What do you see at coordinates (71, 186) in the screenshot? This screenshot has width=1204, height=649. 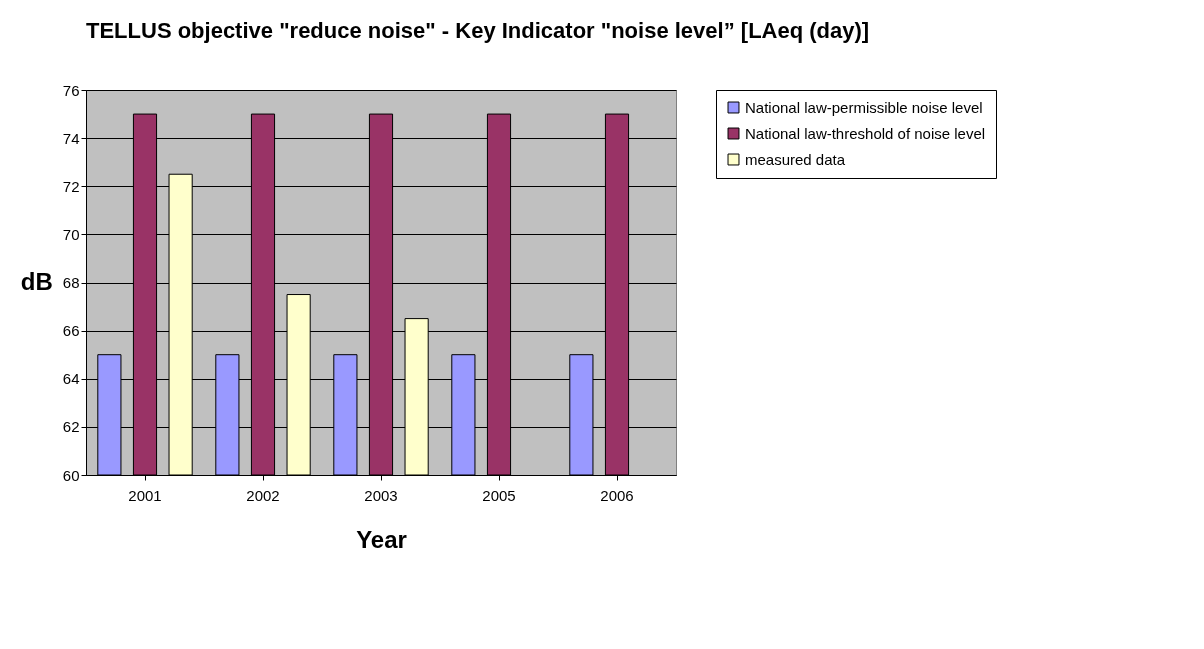 I see `y-tick-label: 72` at bounding box center [71, 186].